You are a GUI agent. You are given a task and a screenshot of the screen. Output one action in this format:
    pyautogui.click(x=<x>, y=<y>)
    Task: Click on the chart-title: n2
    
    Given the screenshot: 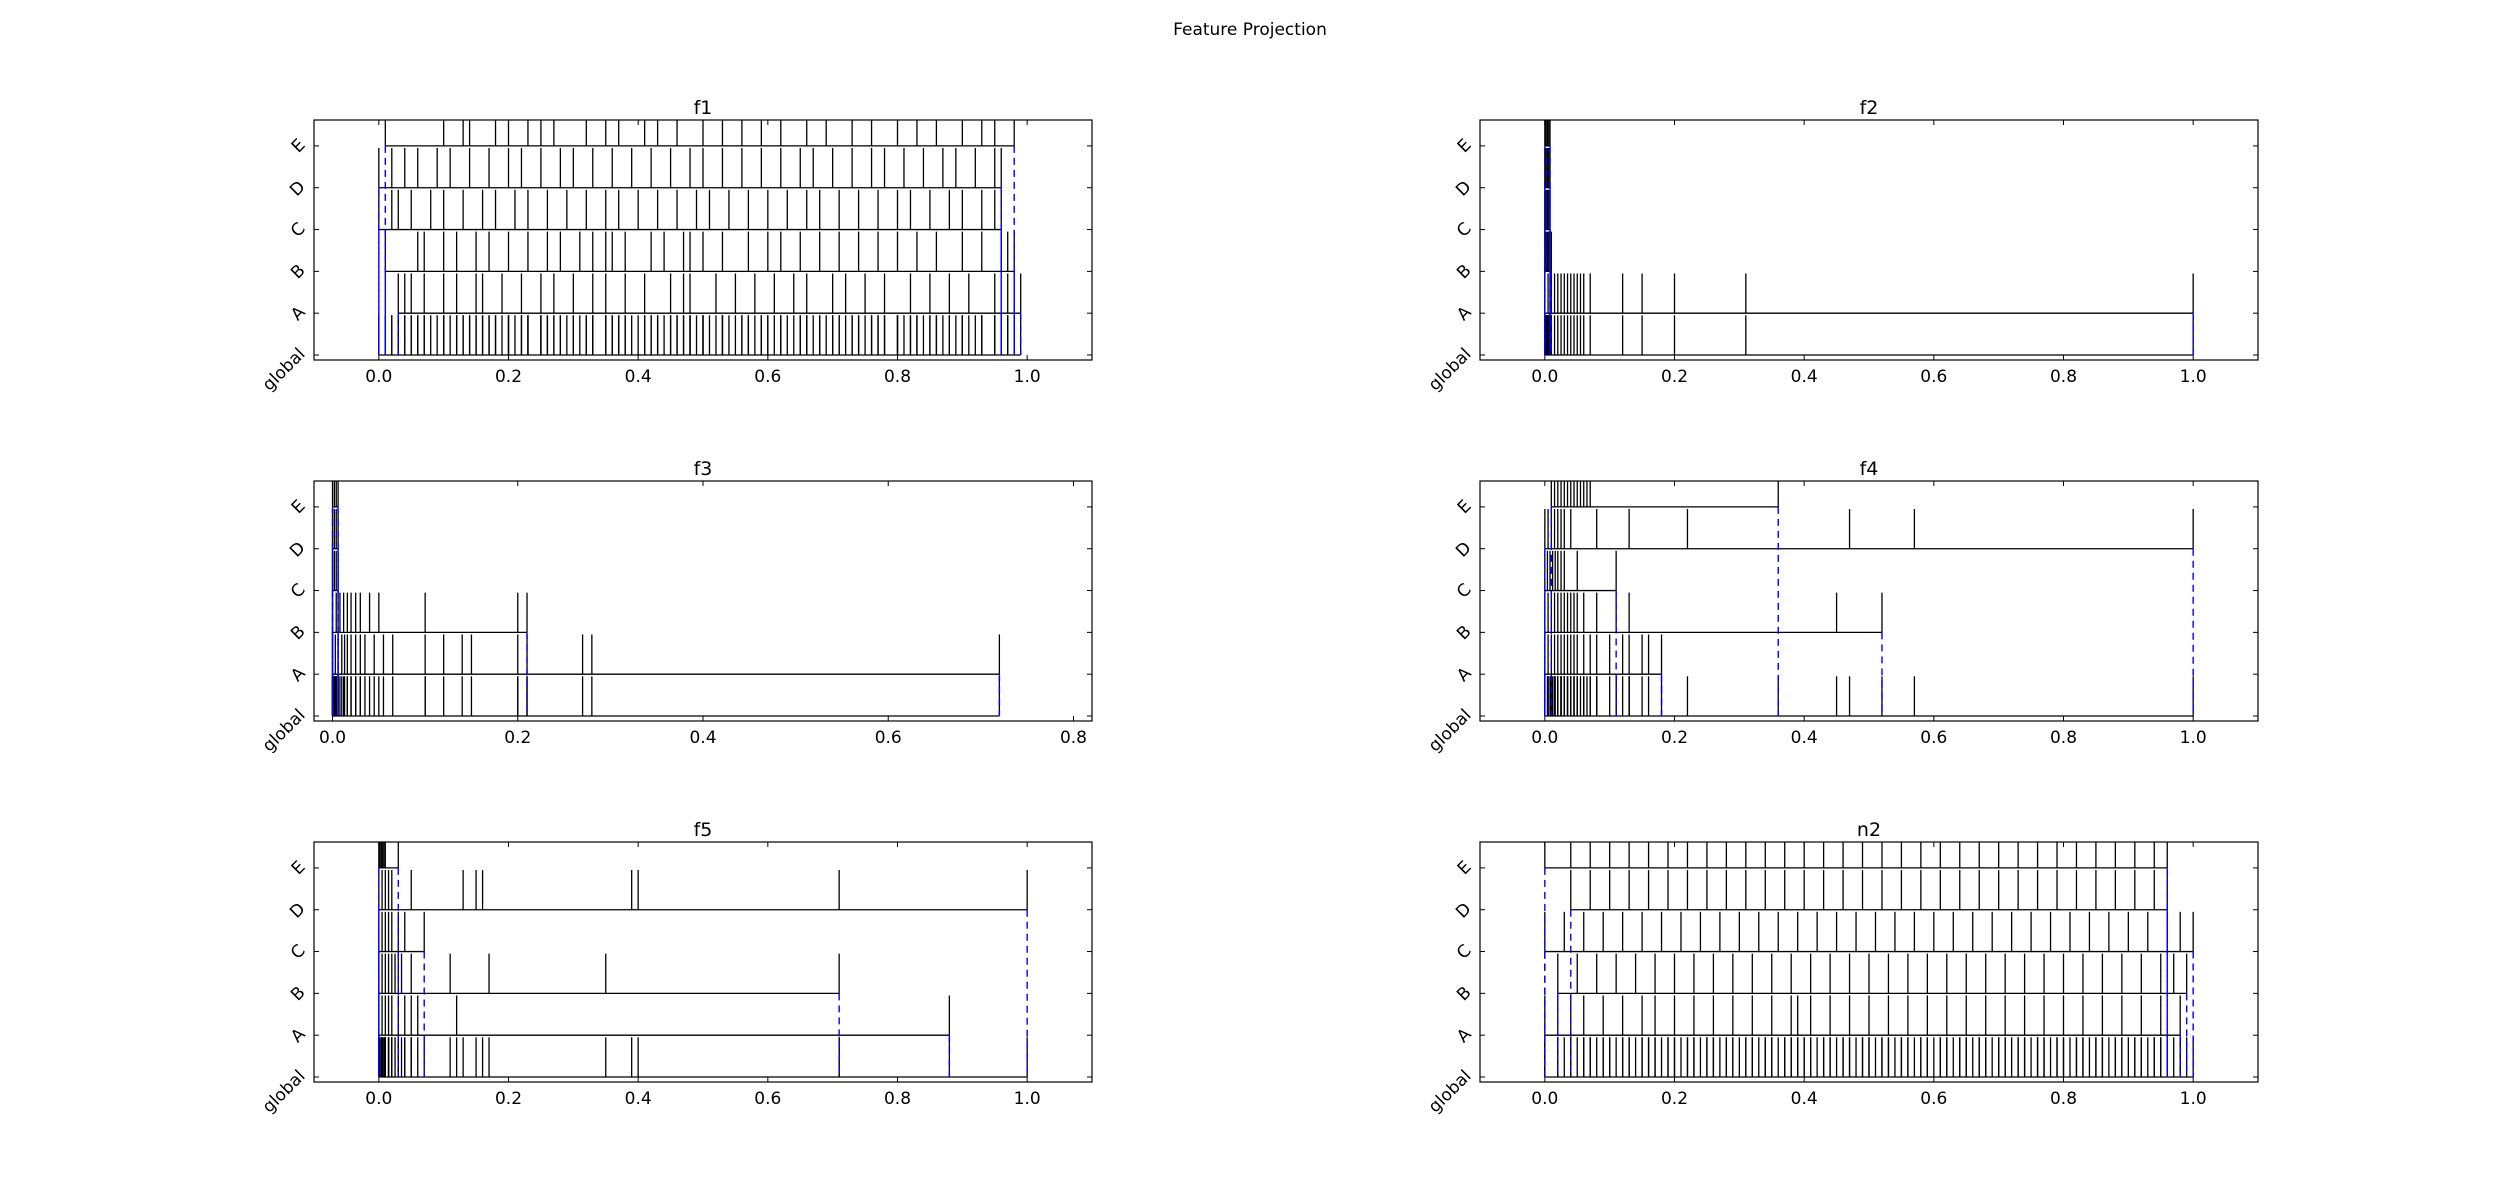 What is the action you would take?
    pyautogui.click(x=1869, y=830)
    